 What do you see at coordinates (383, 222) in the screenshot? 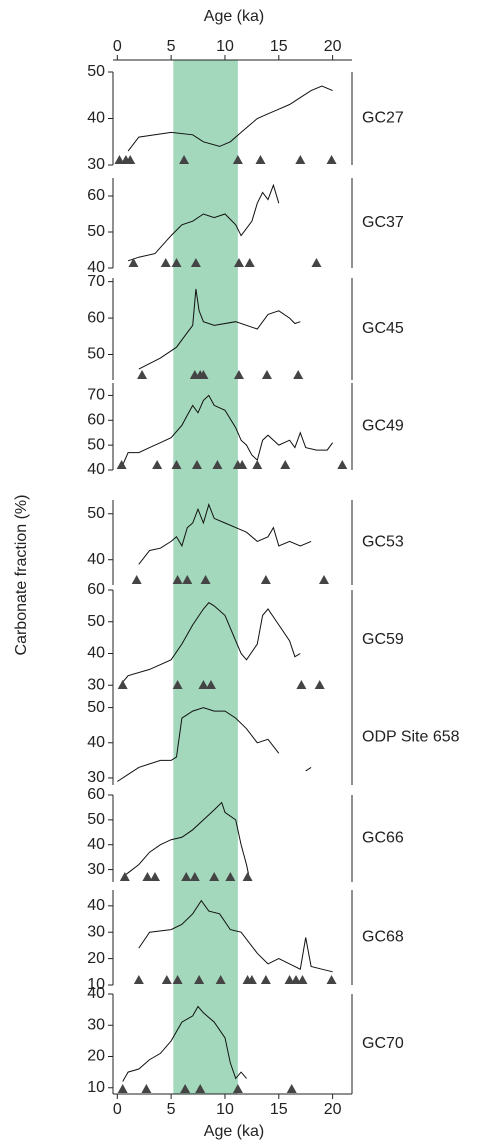
I see `core-label: GC37` at bounding box center [383, 222].